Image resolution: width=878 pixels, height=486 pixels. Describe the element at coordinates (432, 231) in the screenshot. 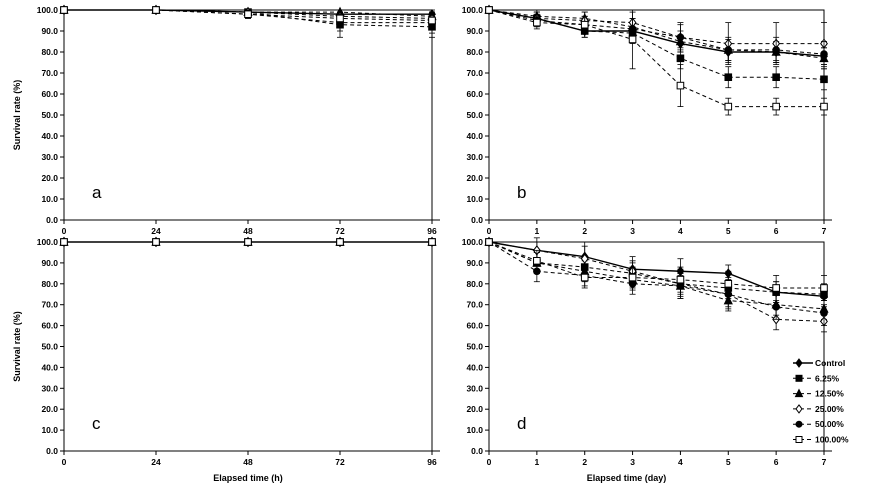

I see `x-tick-label: 96` at that location.